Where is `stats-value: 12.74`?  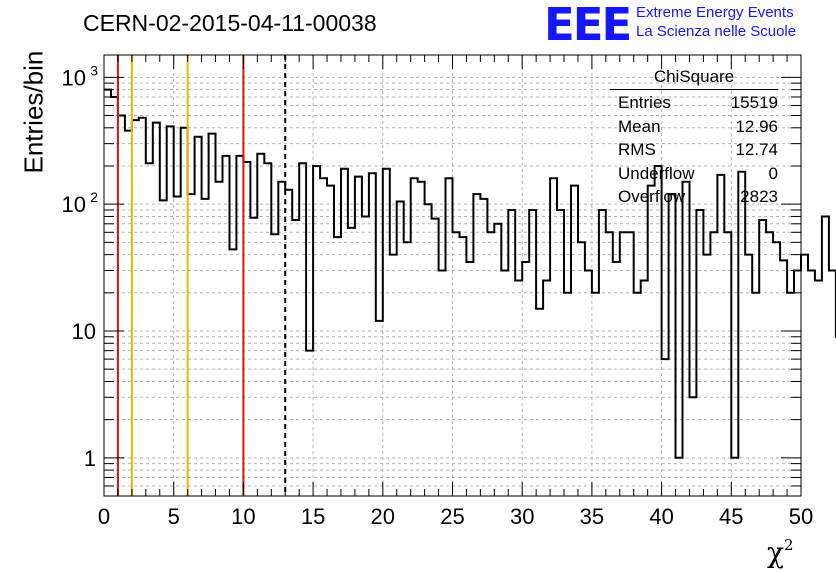 stats-value: 12.74 is located at coordinates (756, 149).